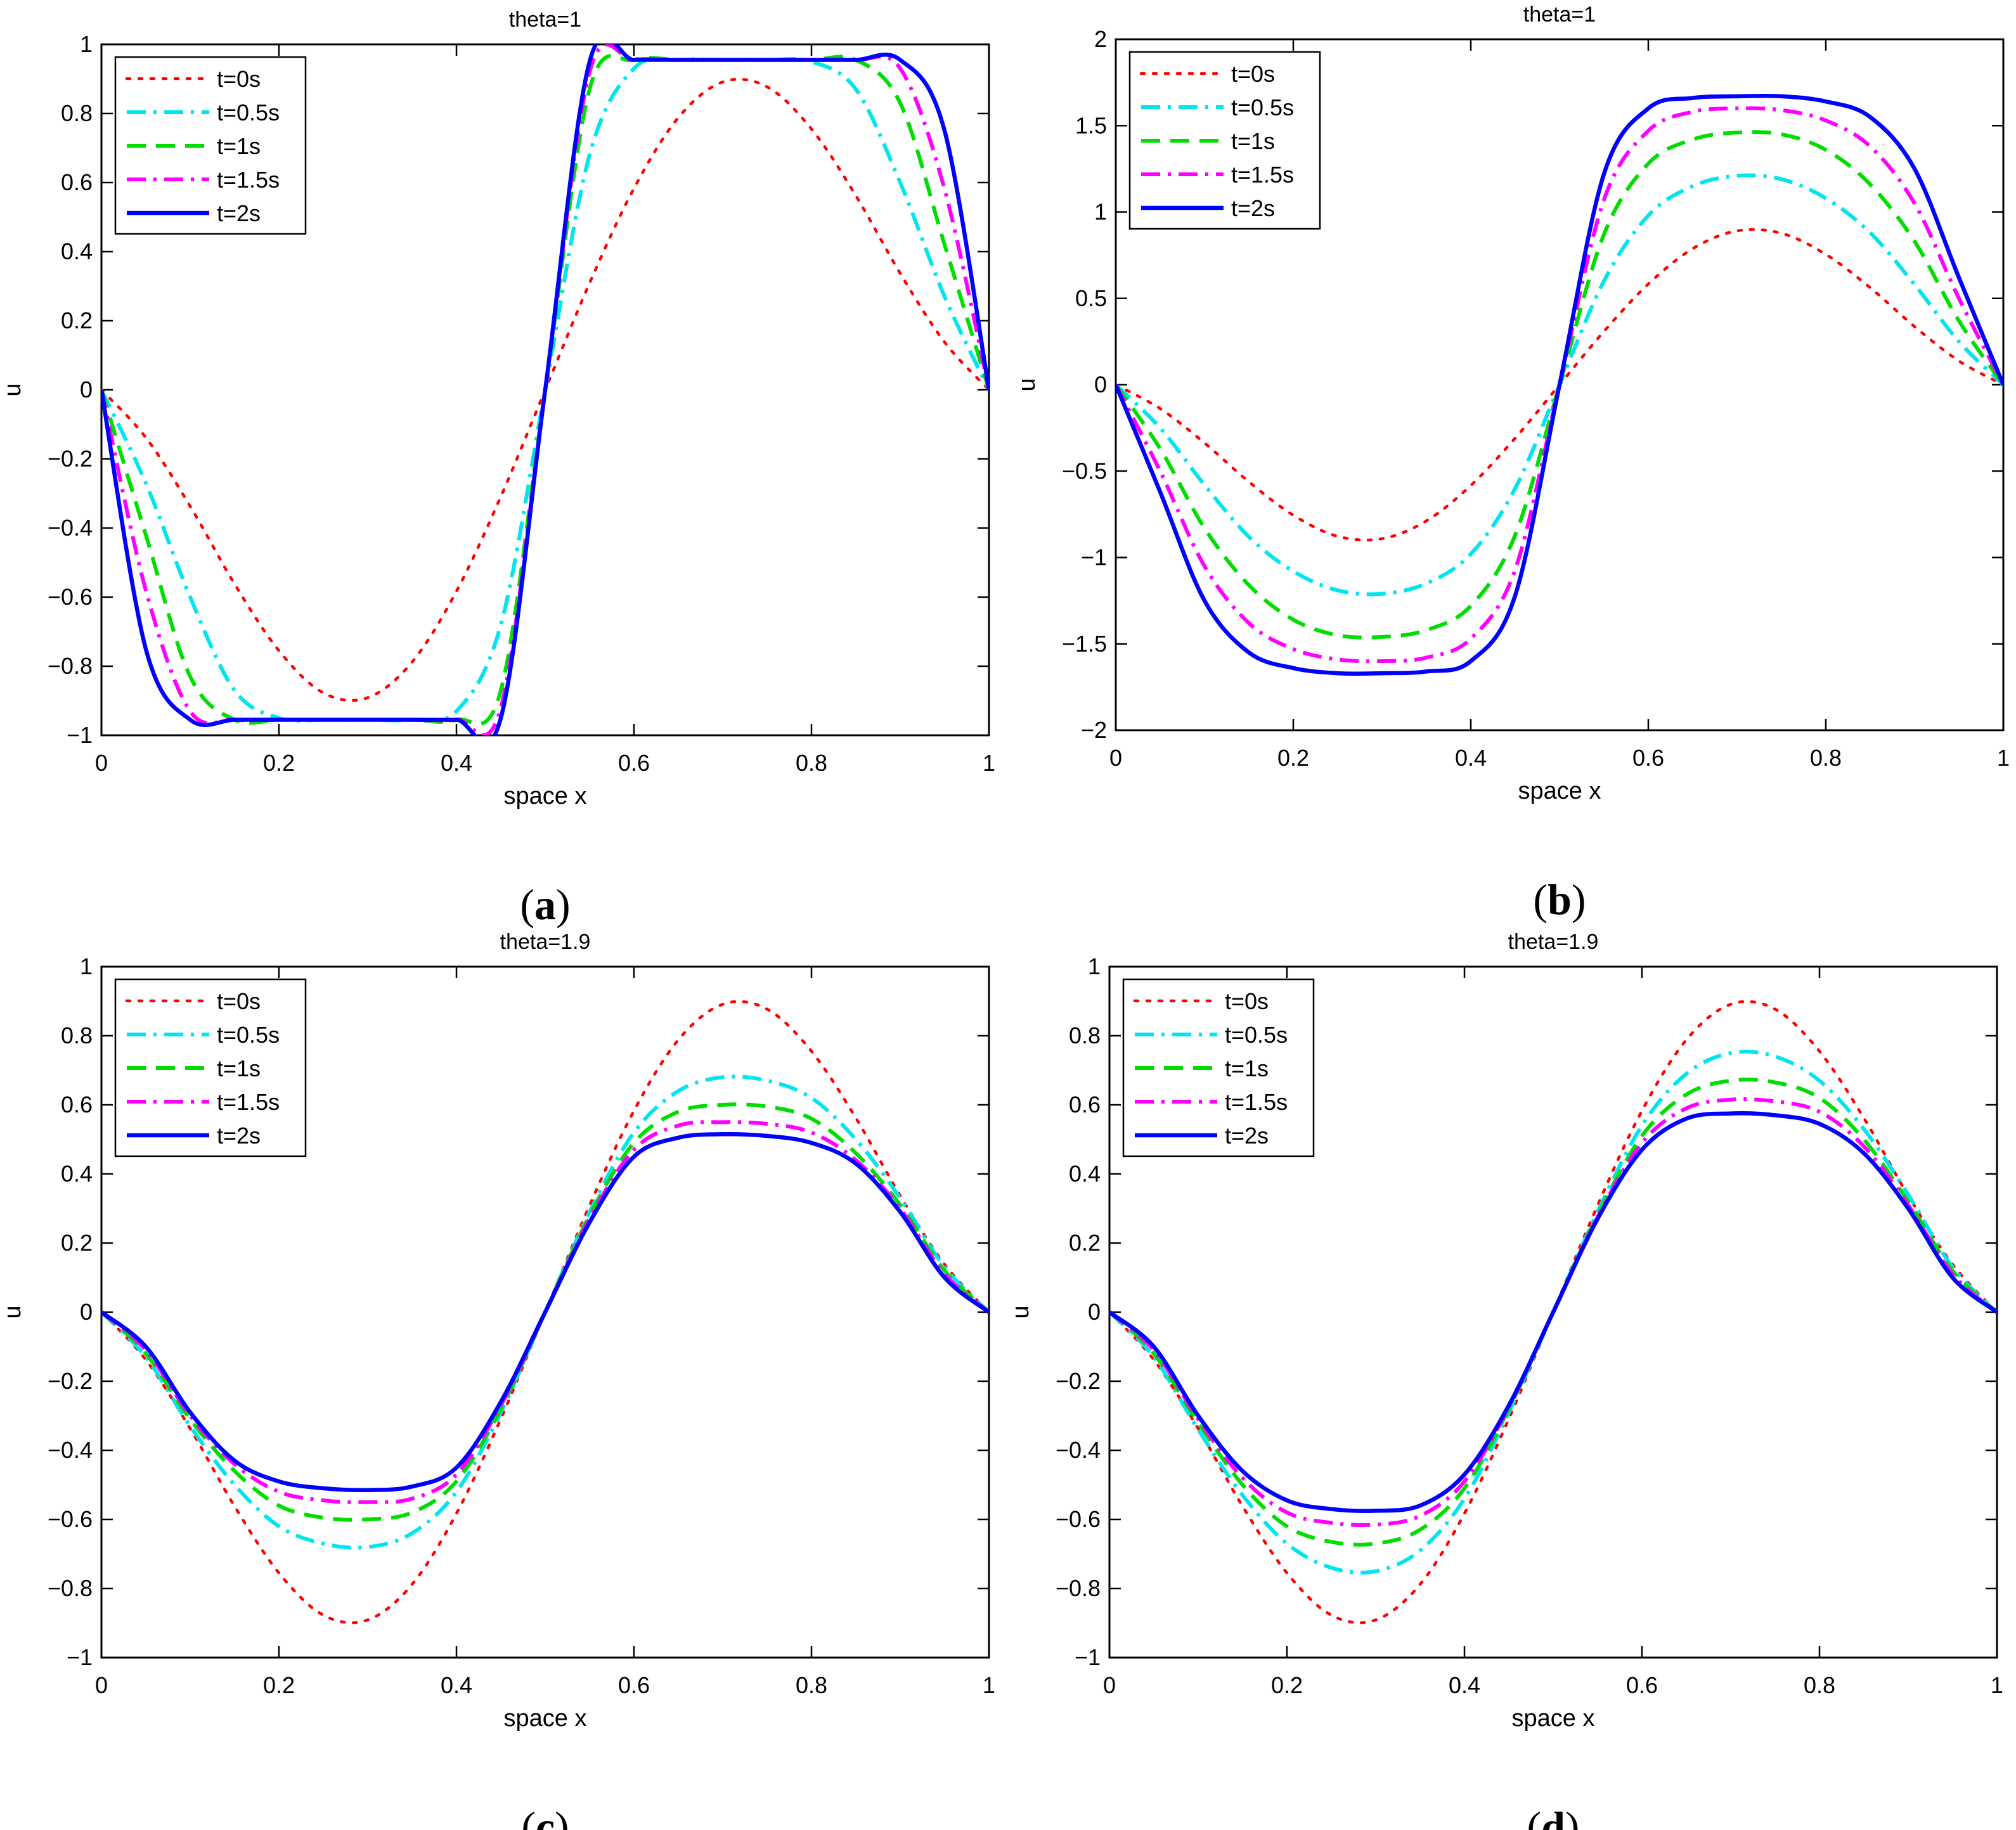  I want to click on series-line-t=1.5s, so click(1559, 385).